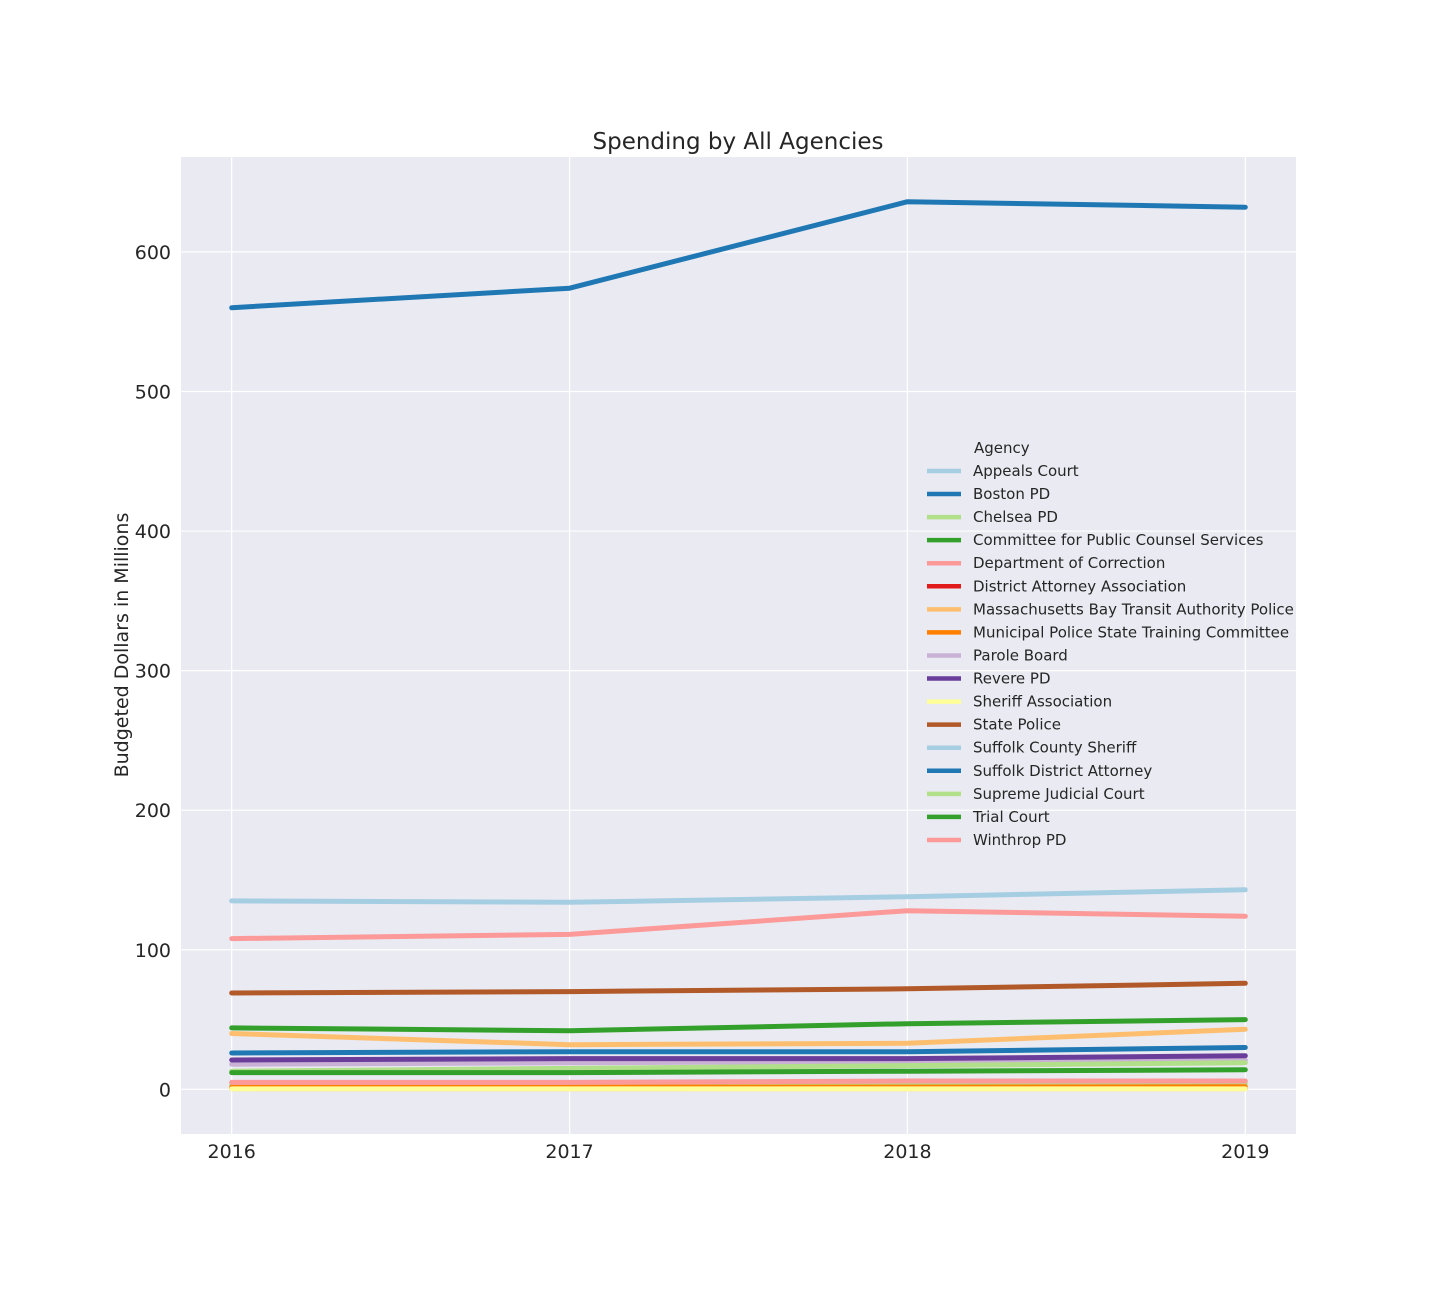  Describe the element at coordinates (1015, 517) in the screenshot. I see `legend-entry: Chelsea PD` at that location.